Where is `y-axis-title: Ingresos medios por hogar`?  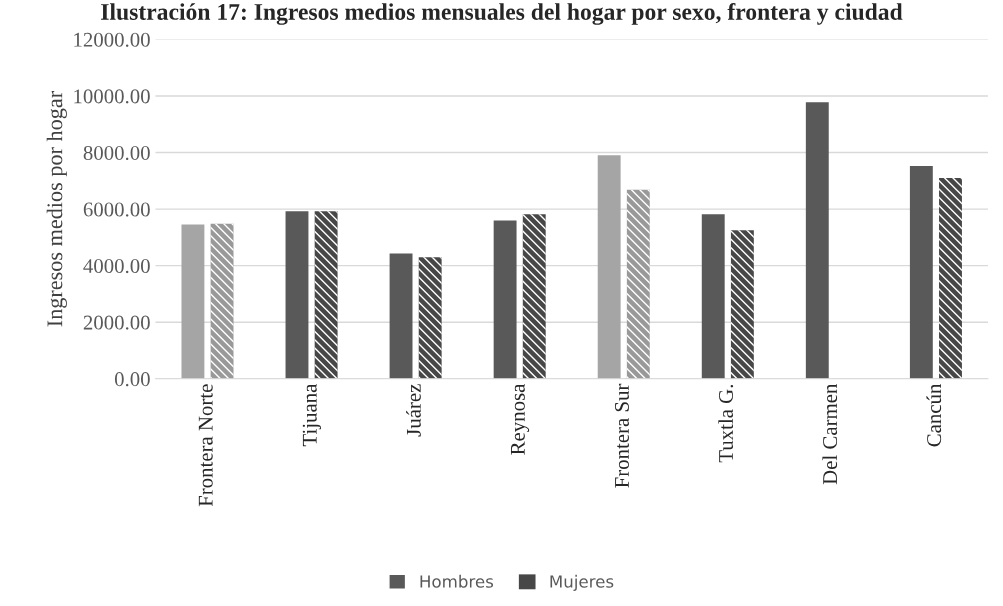 y-axis-title: Ingresos medios por hogar is located at coordinates (56, 209).